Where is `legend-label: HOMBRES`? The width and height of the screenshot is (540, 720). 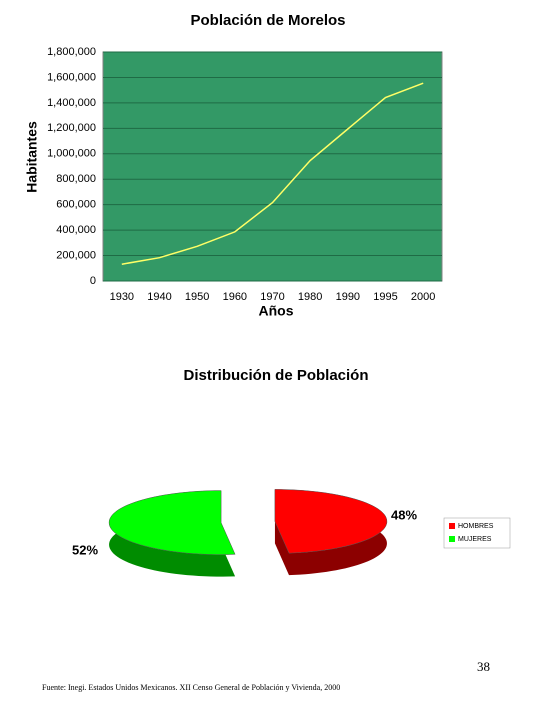 legend-label: HOMBRES is located at coordinates (476, 526).